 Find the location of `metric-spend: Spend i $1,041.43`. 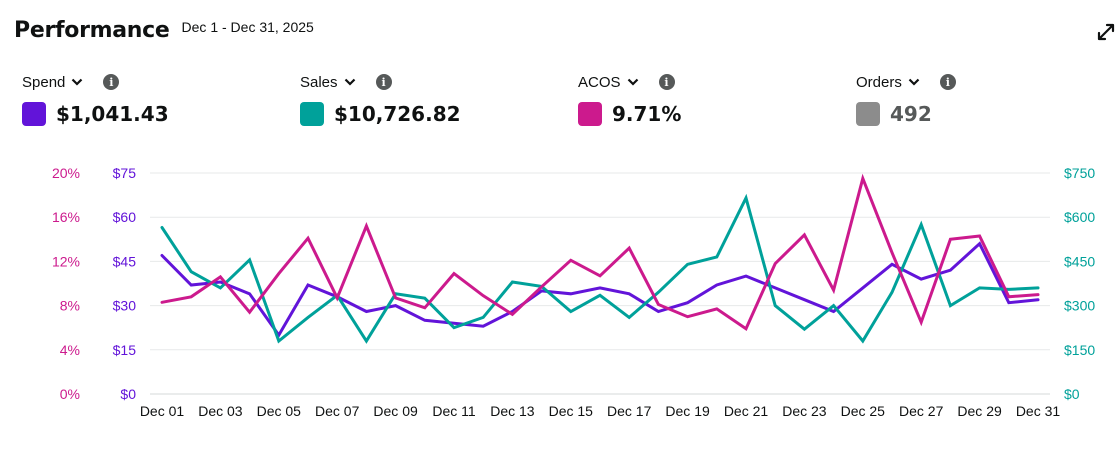

metric-spend: Spend i $1,041.43 is located at coordinates (95, 99).